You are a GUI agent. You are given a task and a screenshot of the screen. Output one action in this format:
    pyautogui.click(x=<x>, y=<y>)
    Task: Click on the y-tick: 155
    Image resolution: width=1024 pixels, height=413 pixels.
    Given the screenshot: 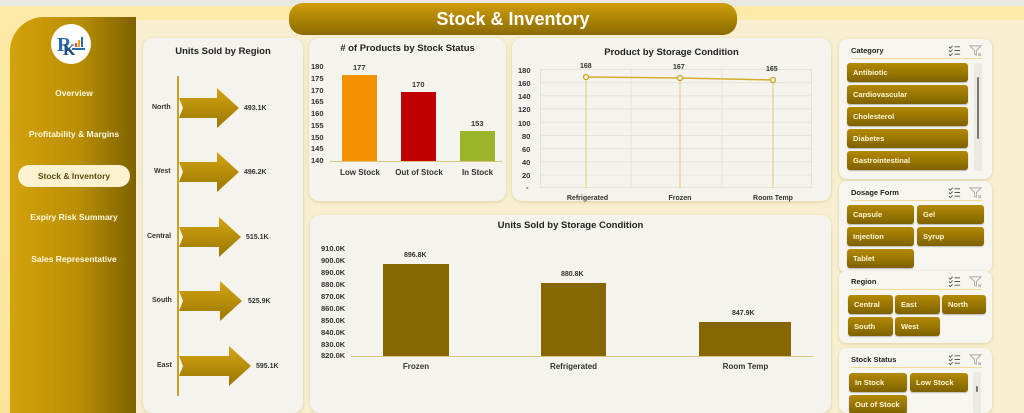 What is the action you would take?
    pyautogui.click(x=317, y=125)
    